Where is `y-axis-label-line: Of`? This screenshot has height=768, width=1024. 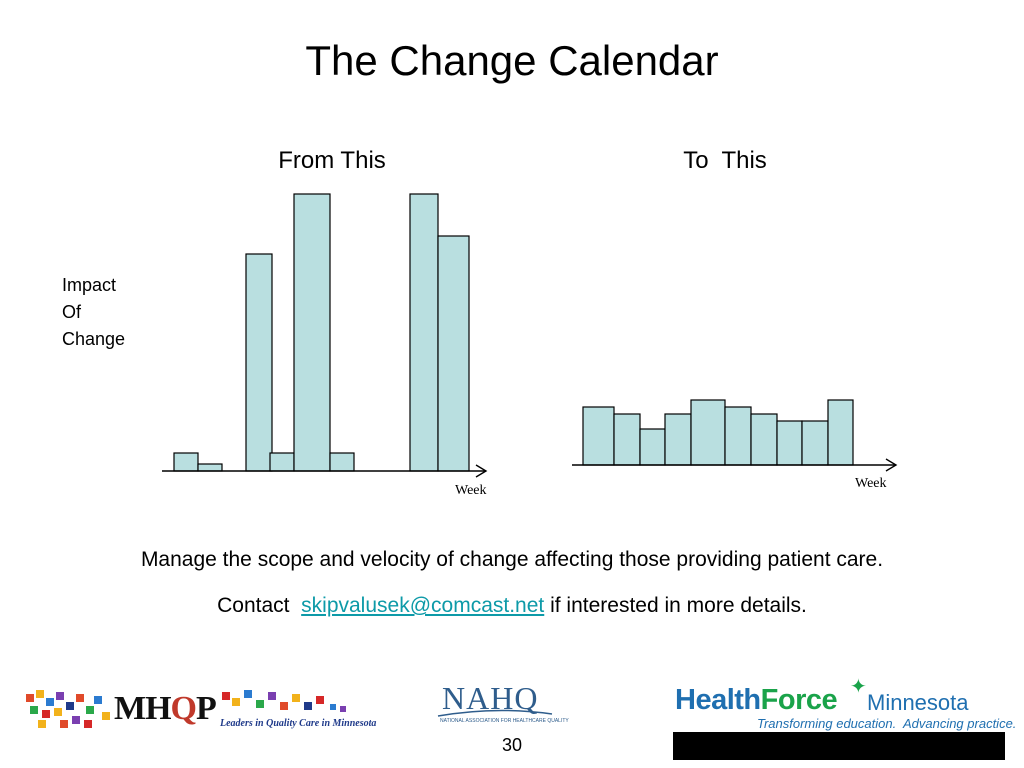
y-axis-label-line: Of is located at coordinates (72, 312).